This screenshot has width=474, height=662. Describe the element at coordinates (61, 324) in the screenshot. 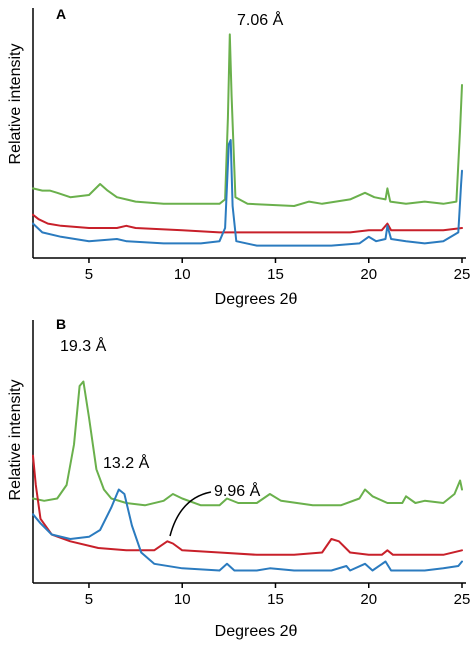

I see `panel-b-letter: B` at that location.